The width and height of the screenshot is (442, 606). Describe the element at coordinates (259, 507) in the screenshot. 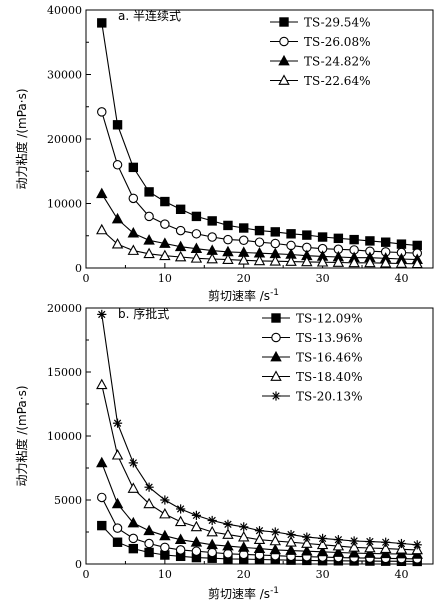

I see `series-TS-16.46%` at that location.